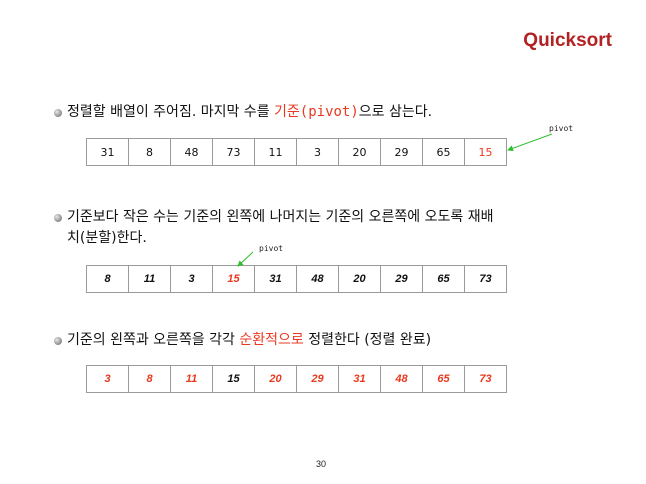 This screenshot has height=484, width=646. What do you see at coordinates (567, 40) in the screenshot?
I see `slide-title: Quicksort` at bounding box center [567, 40].